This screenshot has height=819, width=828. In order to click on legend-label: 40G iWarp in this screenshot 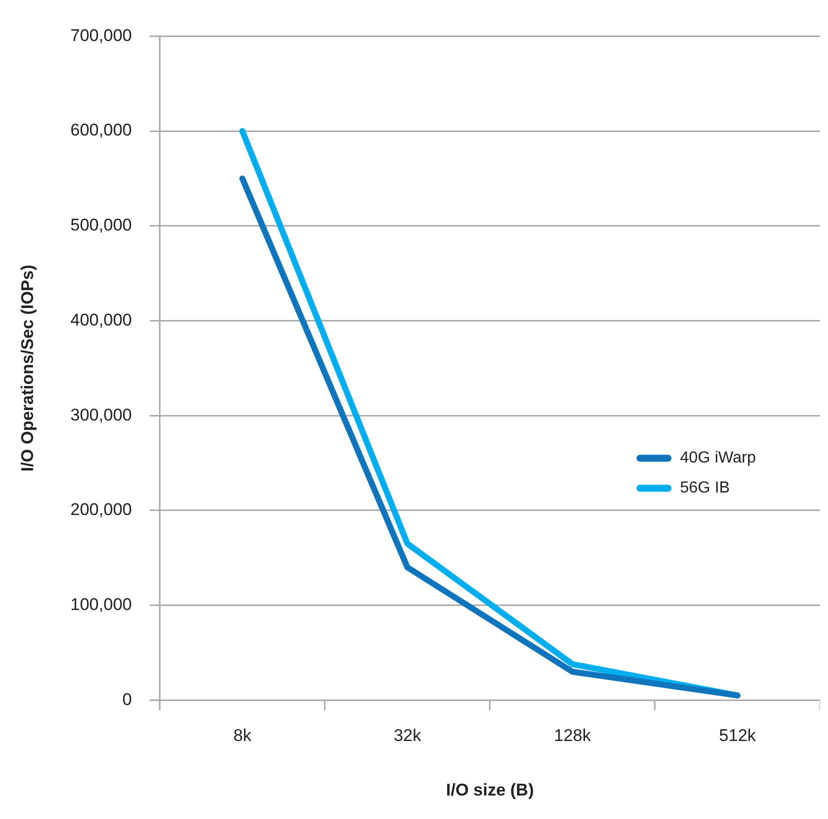, I will do `click(718, 458)`.